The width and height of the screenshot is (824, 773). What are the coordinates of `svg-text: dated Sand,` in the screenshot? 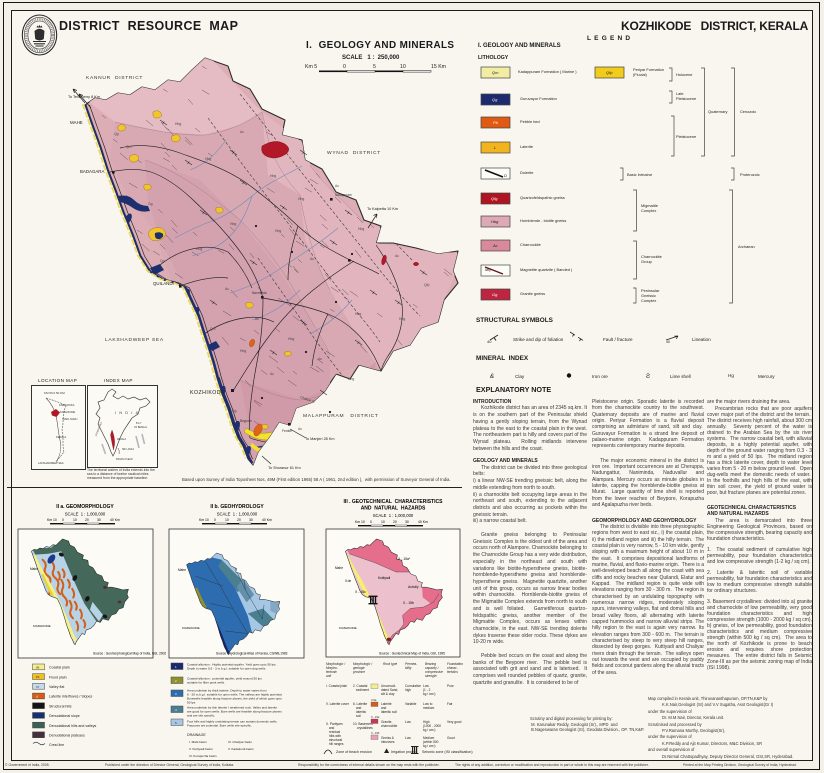 It's located at (389, 690).